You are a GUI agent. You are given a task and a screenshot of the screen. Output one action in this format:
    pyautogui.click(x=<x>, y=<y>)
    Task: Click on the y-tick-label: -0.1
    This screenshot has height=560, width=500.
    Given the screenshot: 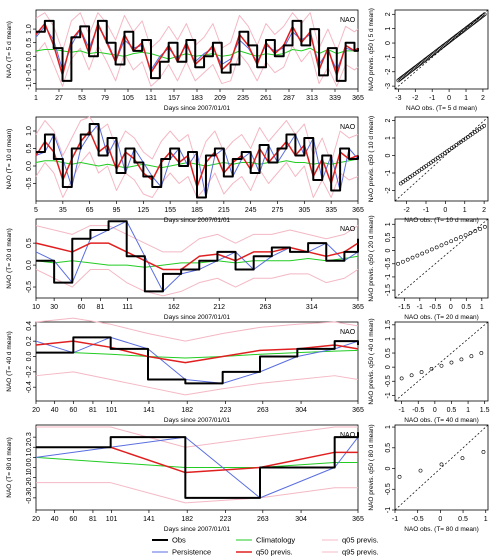 What is the action you would take?
    pyautogui.click(x=29, y=477)
    